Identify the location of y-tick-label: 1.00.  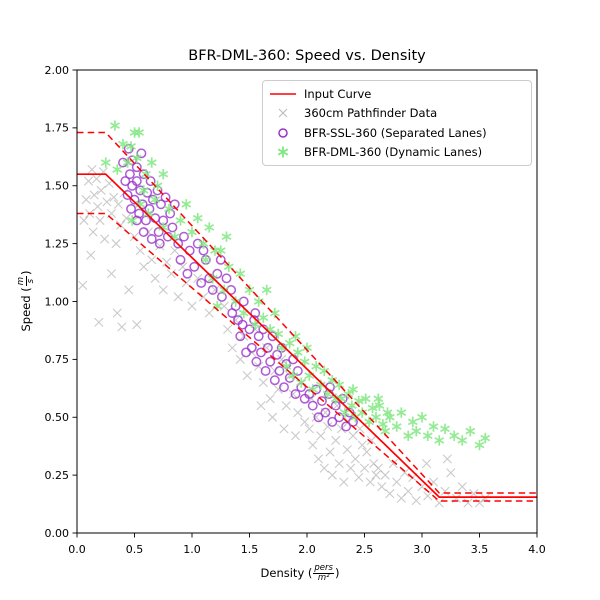
(57, 301).